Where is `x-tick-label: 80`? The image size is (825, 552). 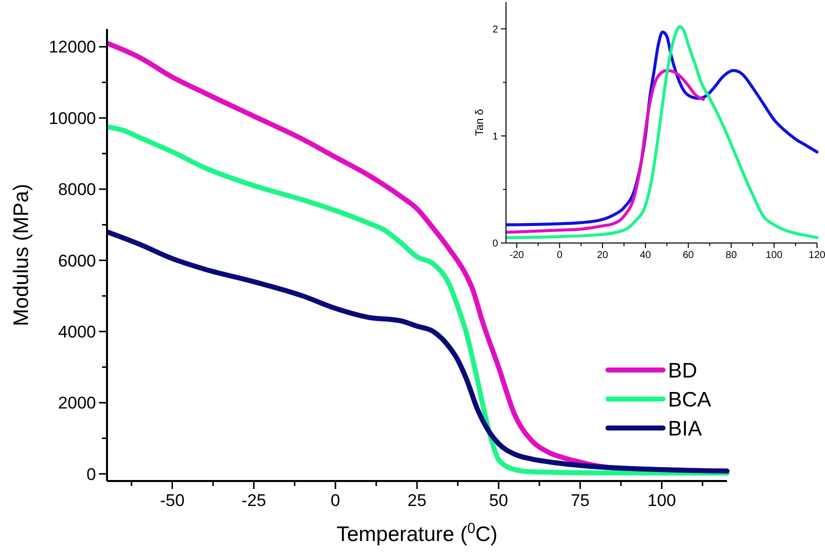
x-tick-label: 80 is located at coordinates (732, 255).